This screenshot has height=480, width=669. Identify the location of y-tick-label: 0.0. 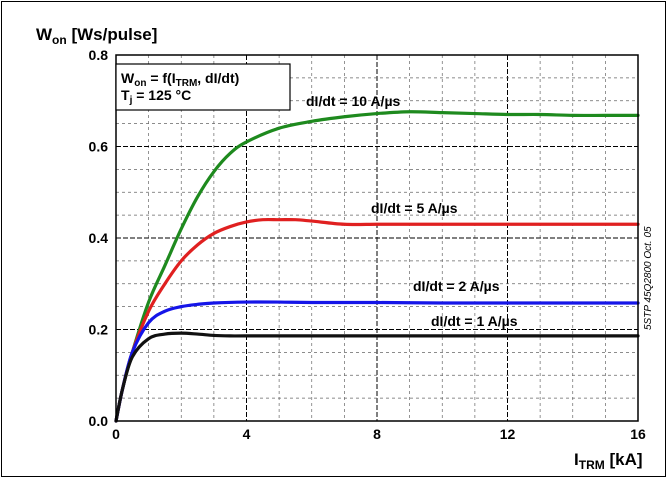
(99, 421).